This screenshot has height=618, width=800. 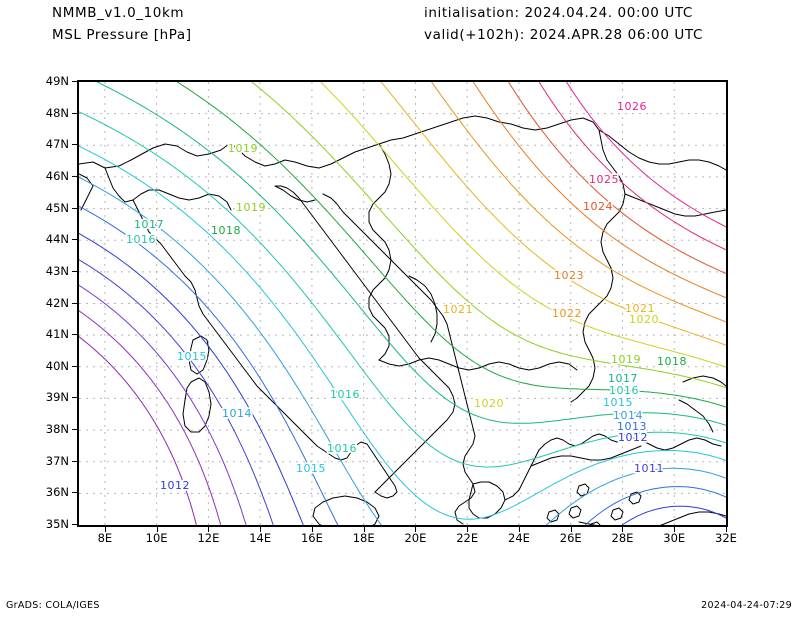 I want to click on x-axis-tick-18E: 18E, so click(x=363, y=538).